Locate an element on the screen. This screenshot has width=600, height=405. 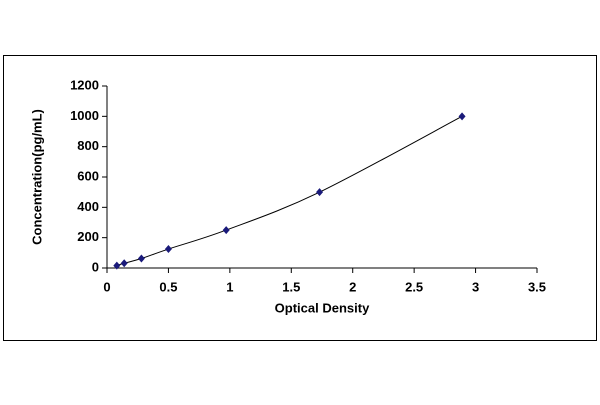
y-tick-label: 800 is located at coordinates (88, 145).